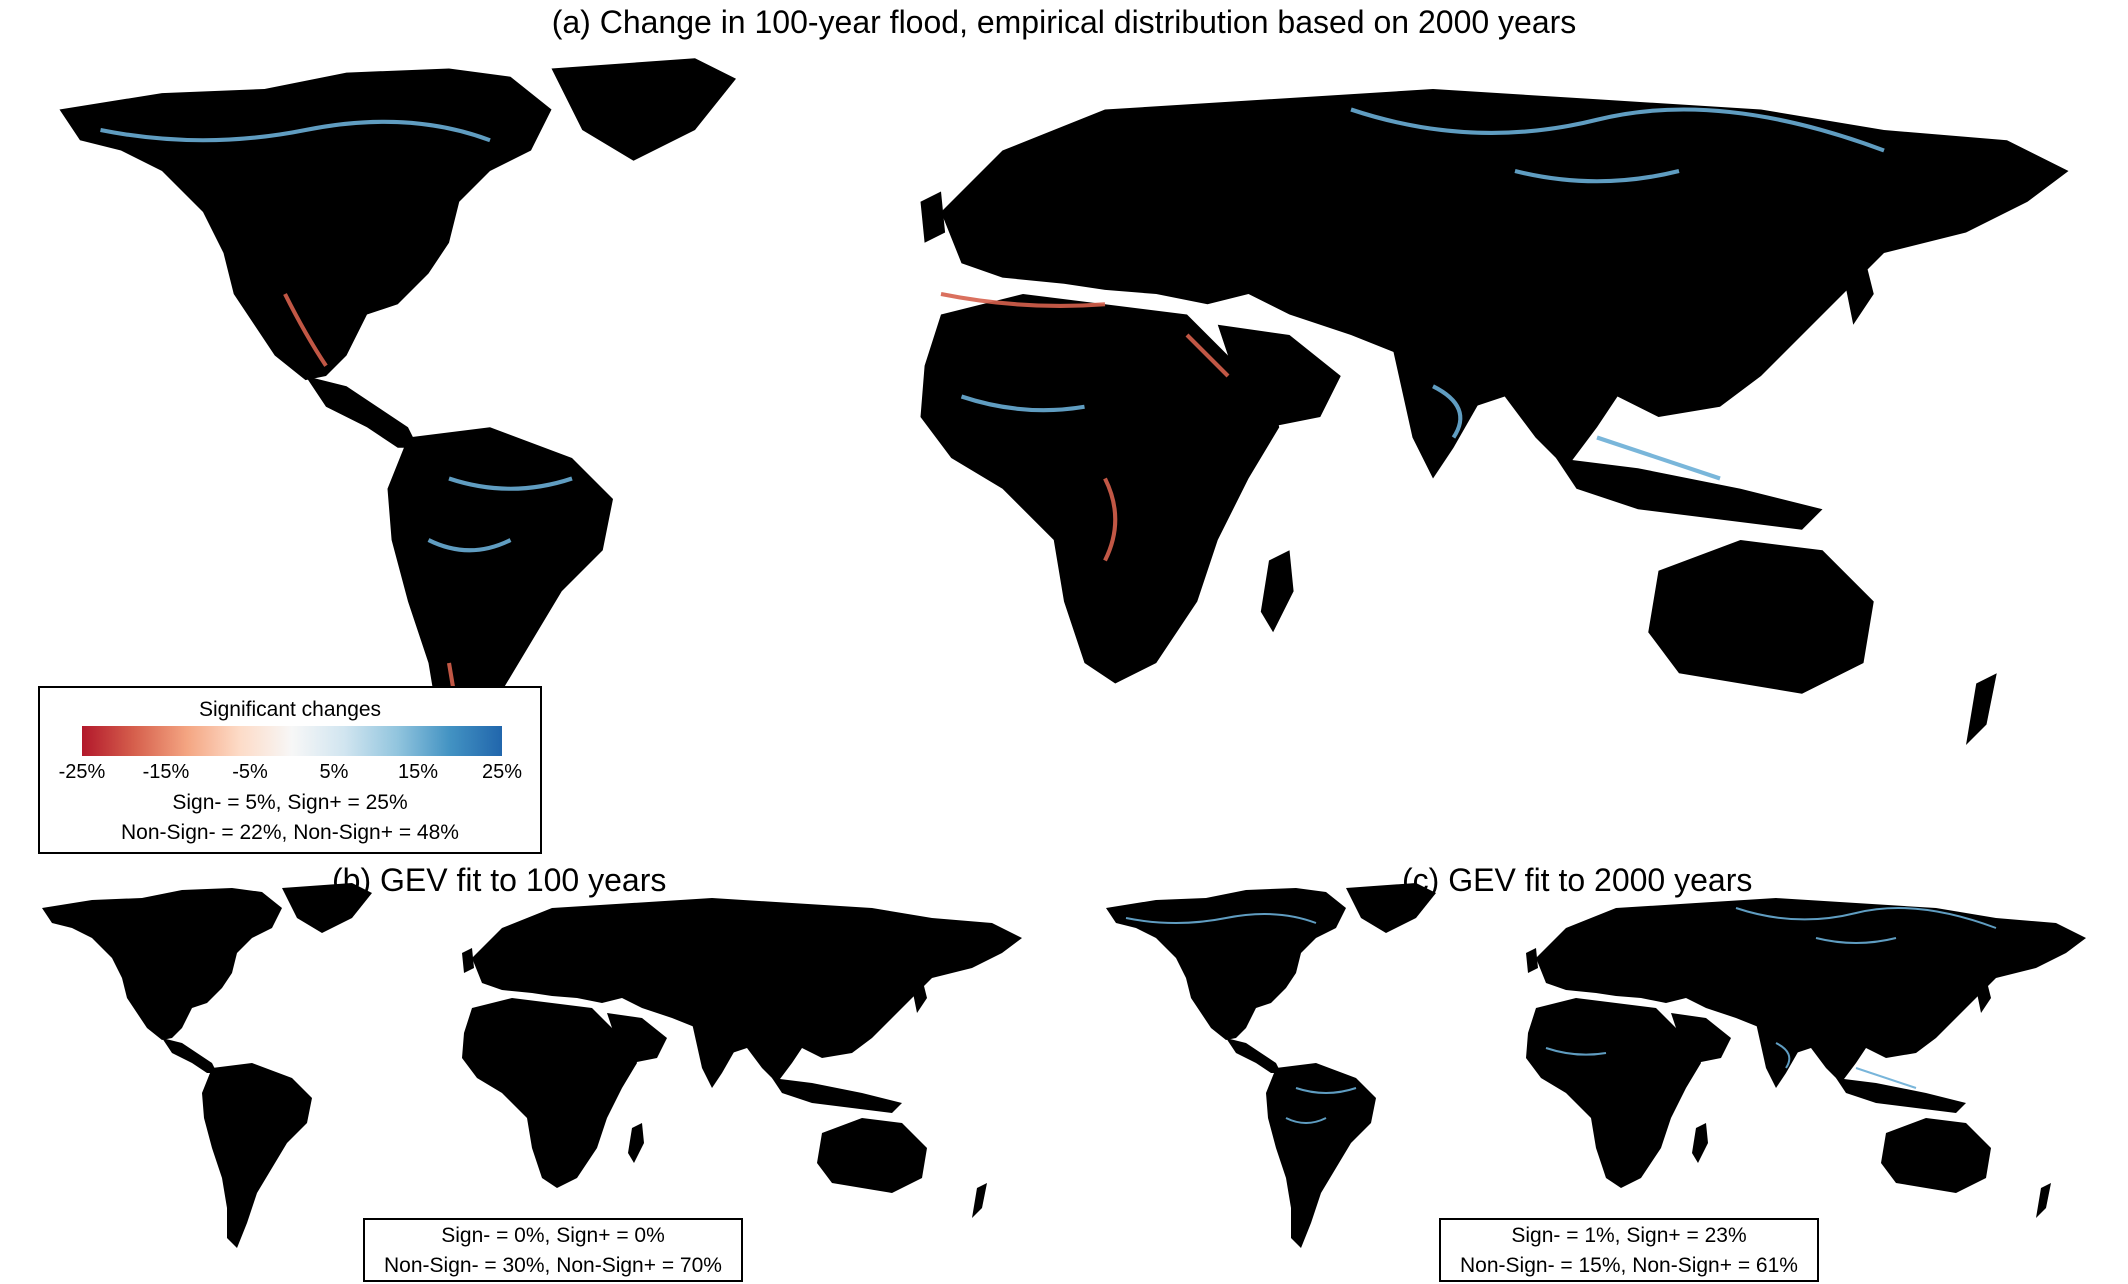 The image size is (2128, 1284). What do you see at coordinates (290, 802) in the screenshot?
I see `panel-a-stats-line1: Sign- = 5%, Sign+ = 25%` at bounding box center [290, 802].